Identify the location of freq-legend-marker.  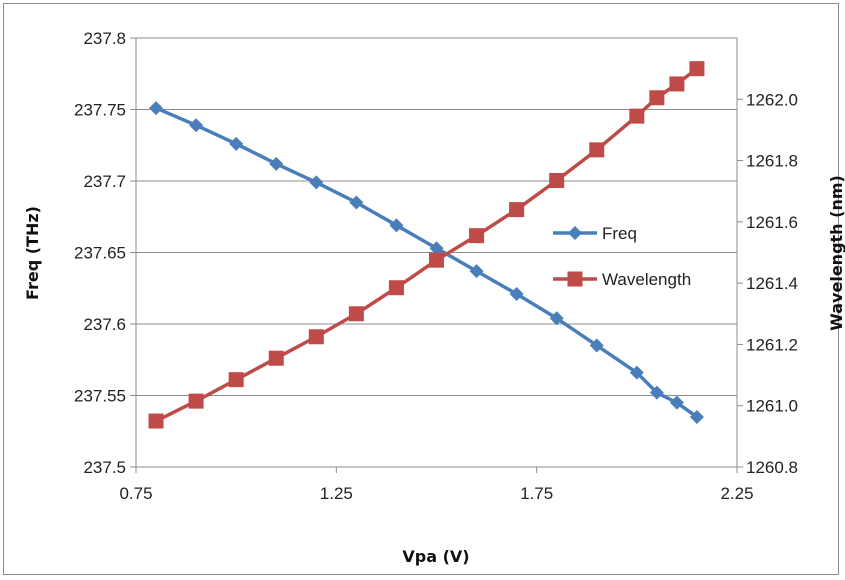
(575, 233).